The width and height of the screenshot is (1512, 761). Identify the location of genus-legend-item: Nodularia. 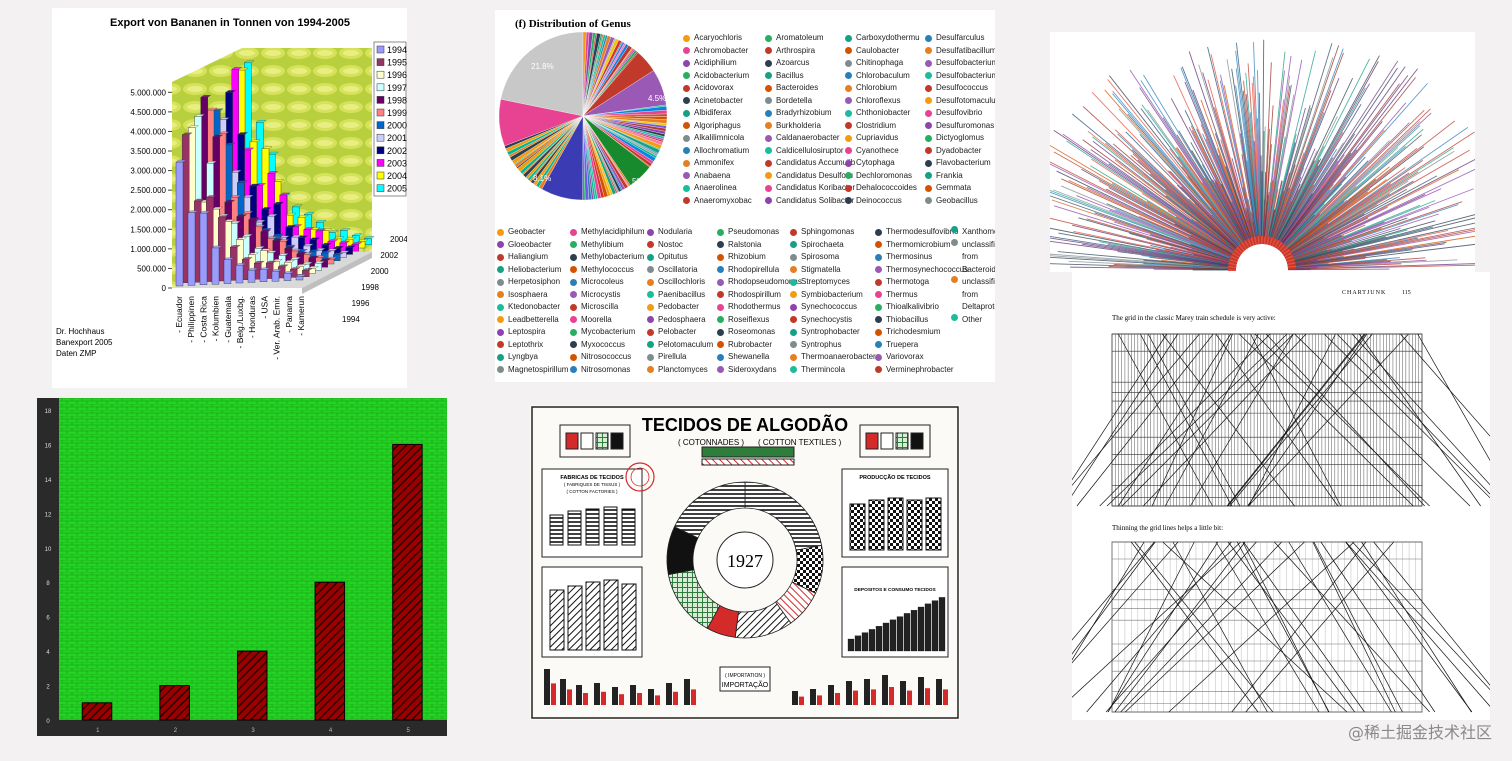
(680, 232).